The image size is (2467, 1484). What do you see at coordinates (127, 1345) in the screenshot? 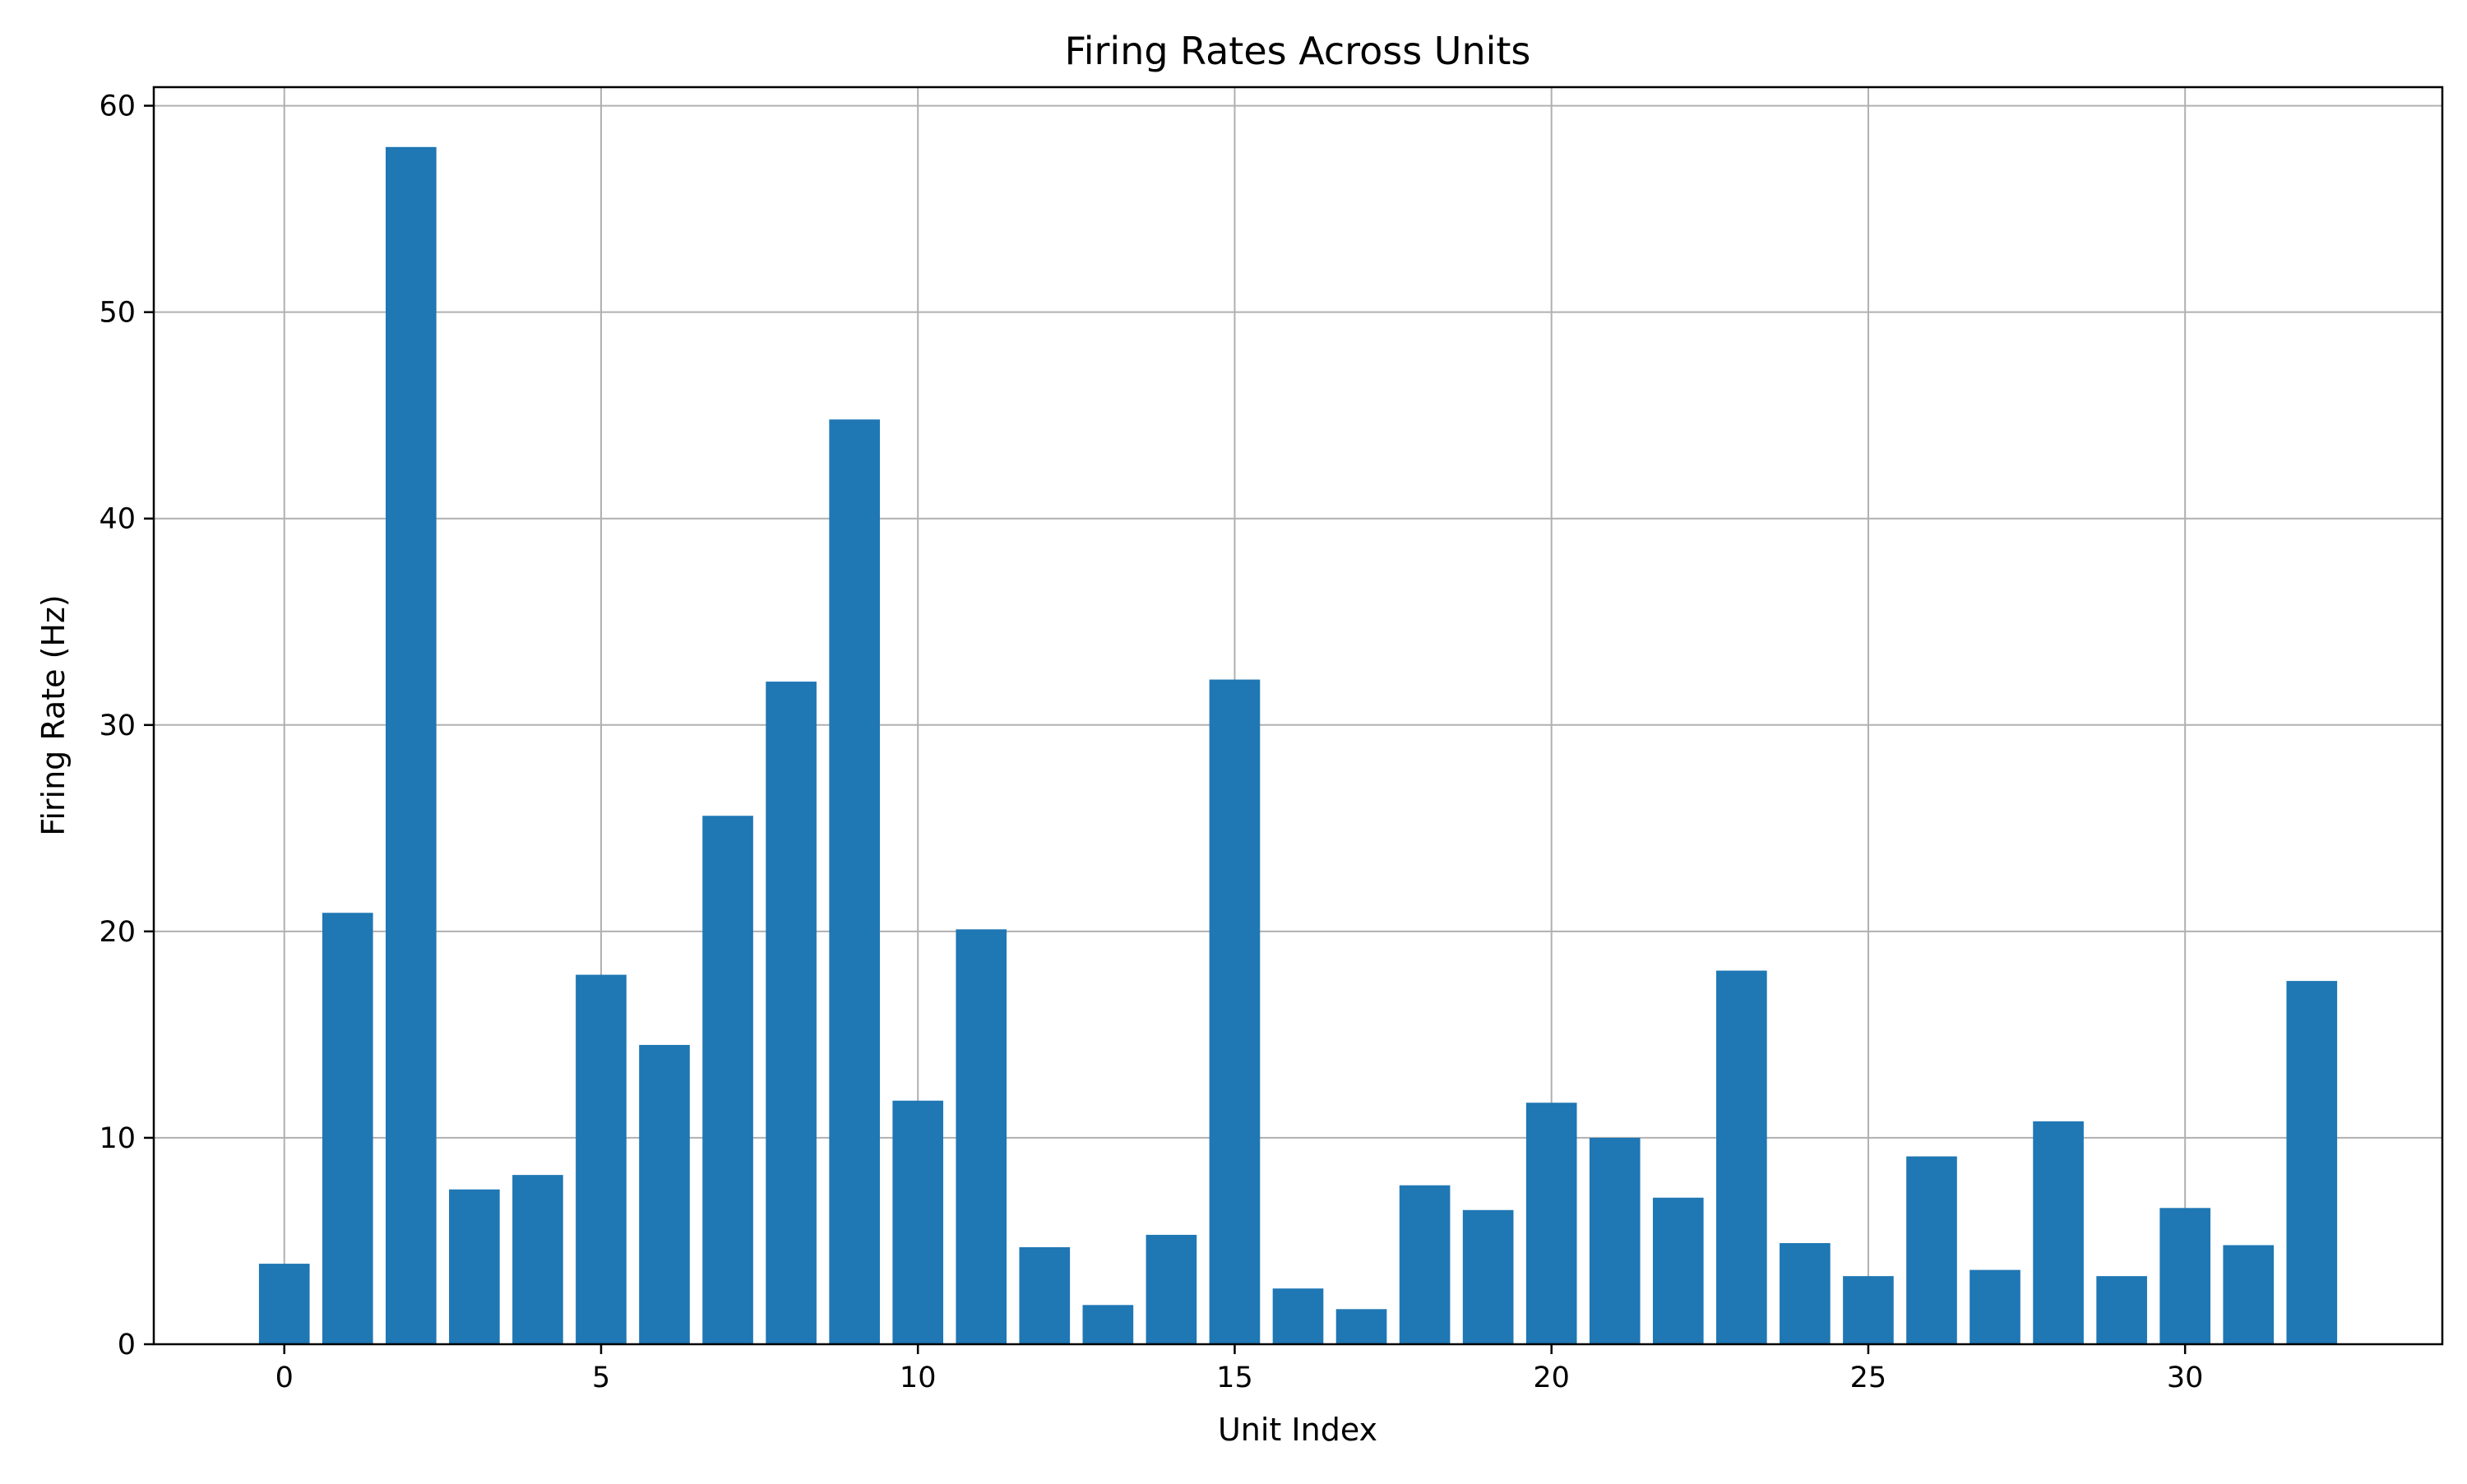
I see `y-tick-label: 0` at bounding box center [127, 1345].